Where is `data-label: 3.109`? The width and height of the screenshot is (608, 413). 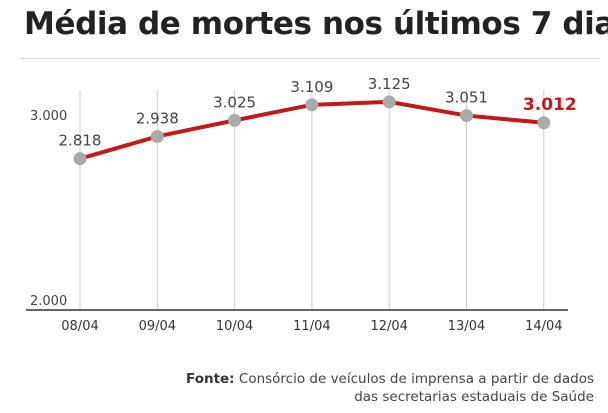
data-label: 3.109 is located at coordinates (311, 87).